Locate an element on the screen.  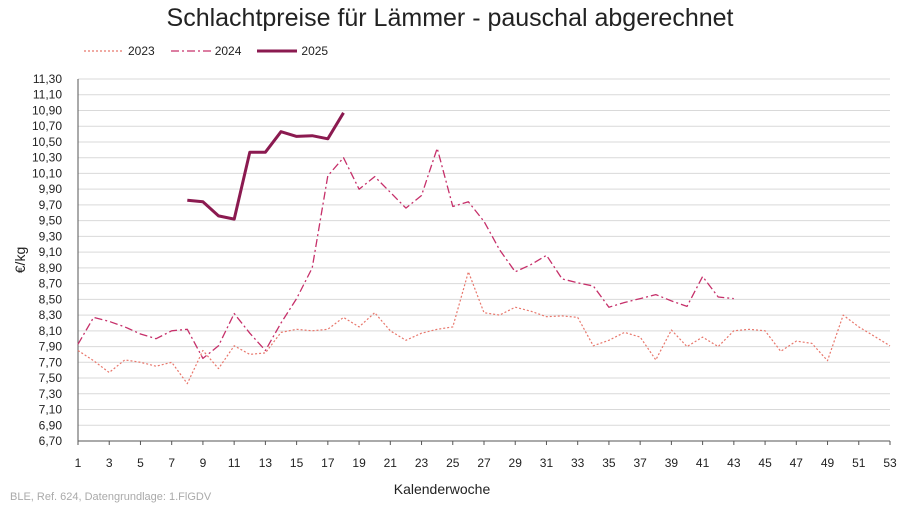
x-tick-label: 11 is located at coordinates (234, 463).